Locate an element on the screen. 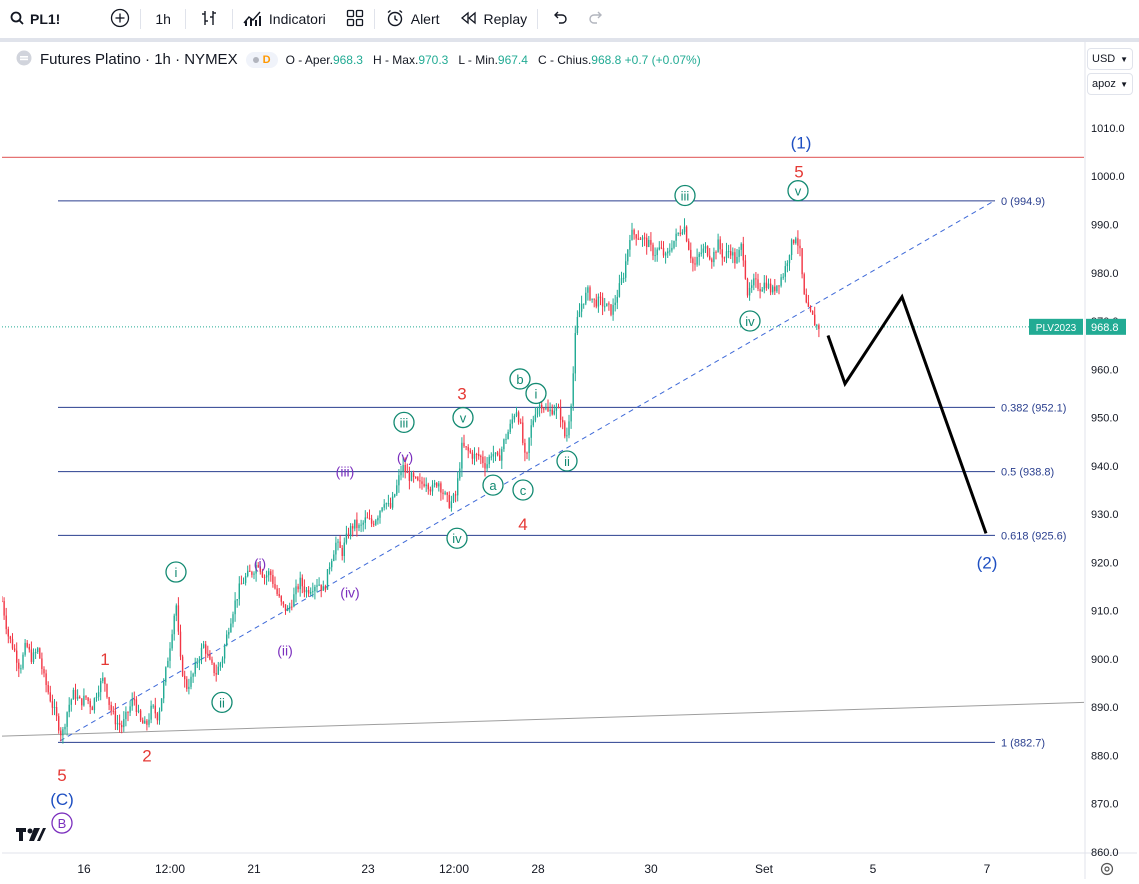  redo-button is located at coordinates (596, 19).